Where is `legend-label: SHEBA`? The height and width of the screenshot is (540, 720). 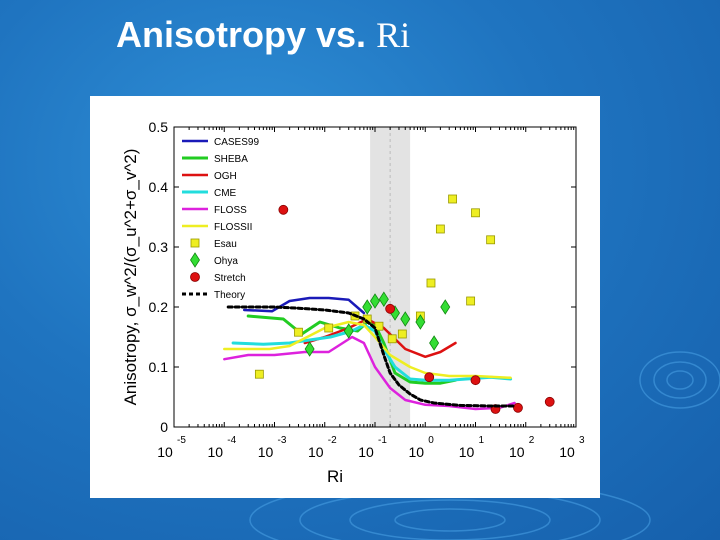 legend-label: SHEBA is located at coordinates (231, 159).